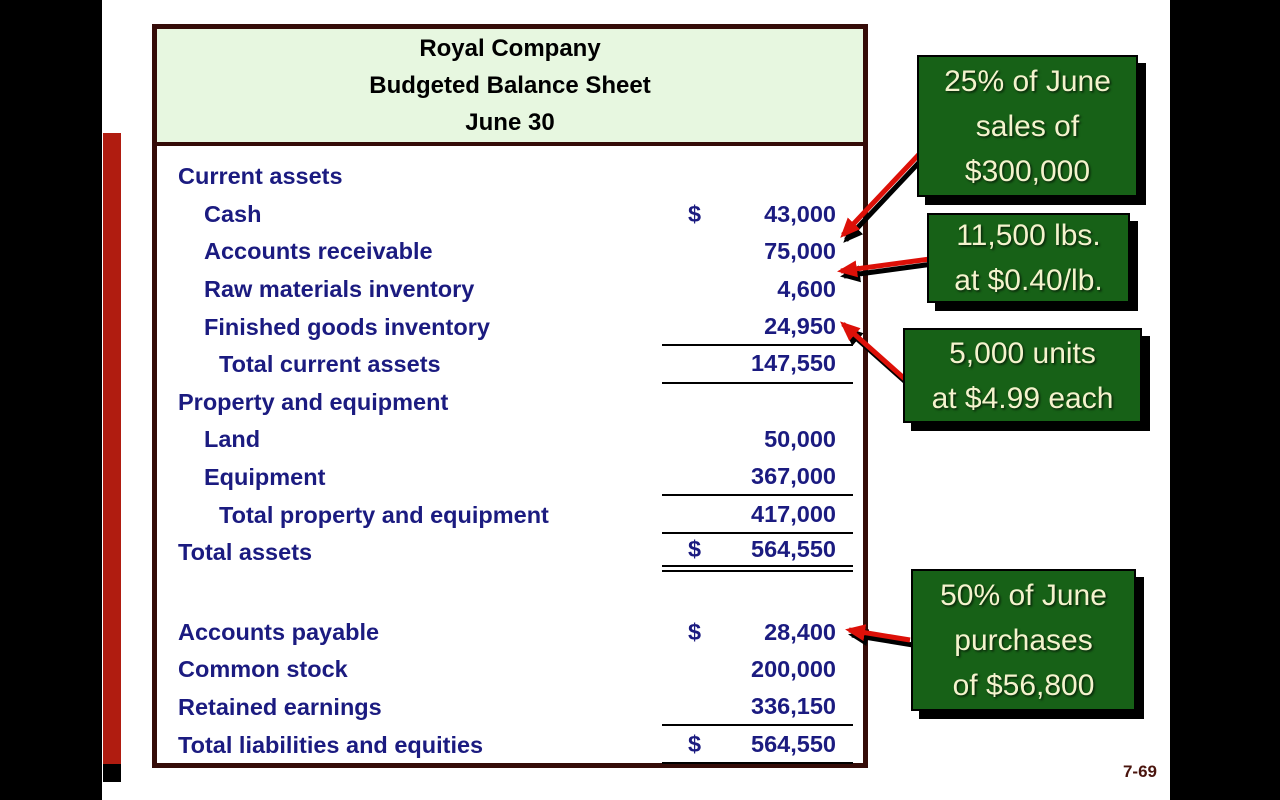 The image size is (1280, 800). Describe the element at coordinates (800, 439) in the screenshot. I see `amount-value: 50,000` at that location.